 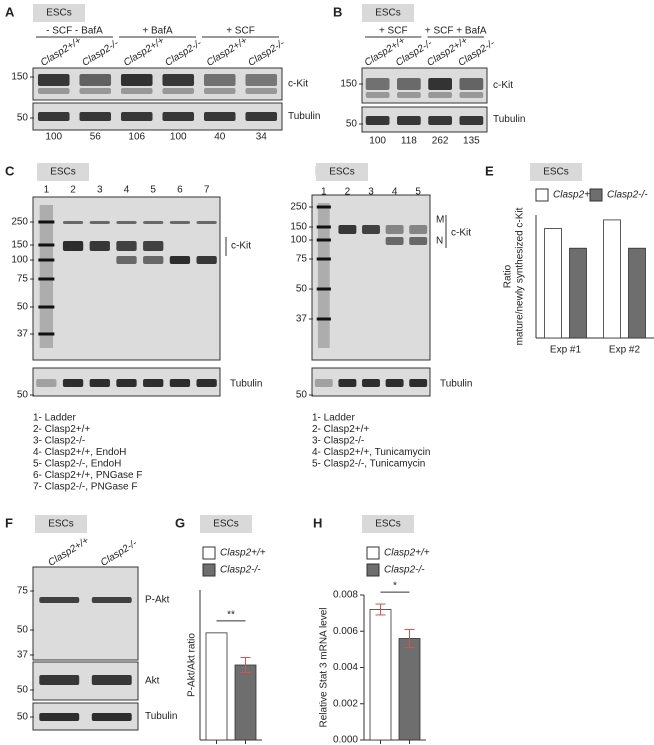 What do you see at coordinates (136, 137) in the screenshot?
I see `quantification: 106` at bounding box center [136, 137].